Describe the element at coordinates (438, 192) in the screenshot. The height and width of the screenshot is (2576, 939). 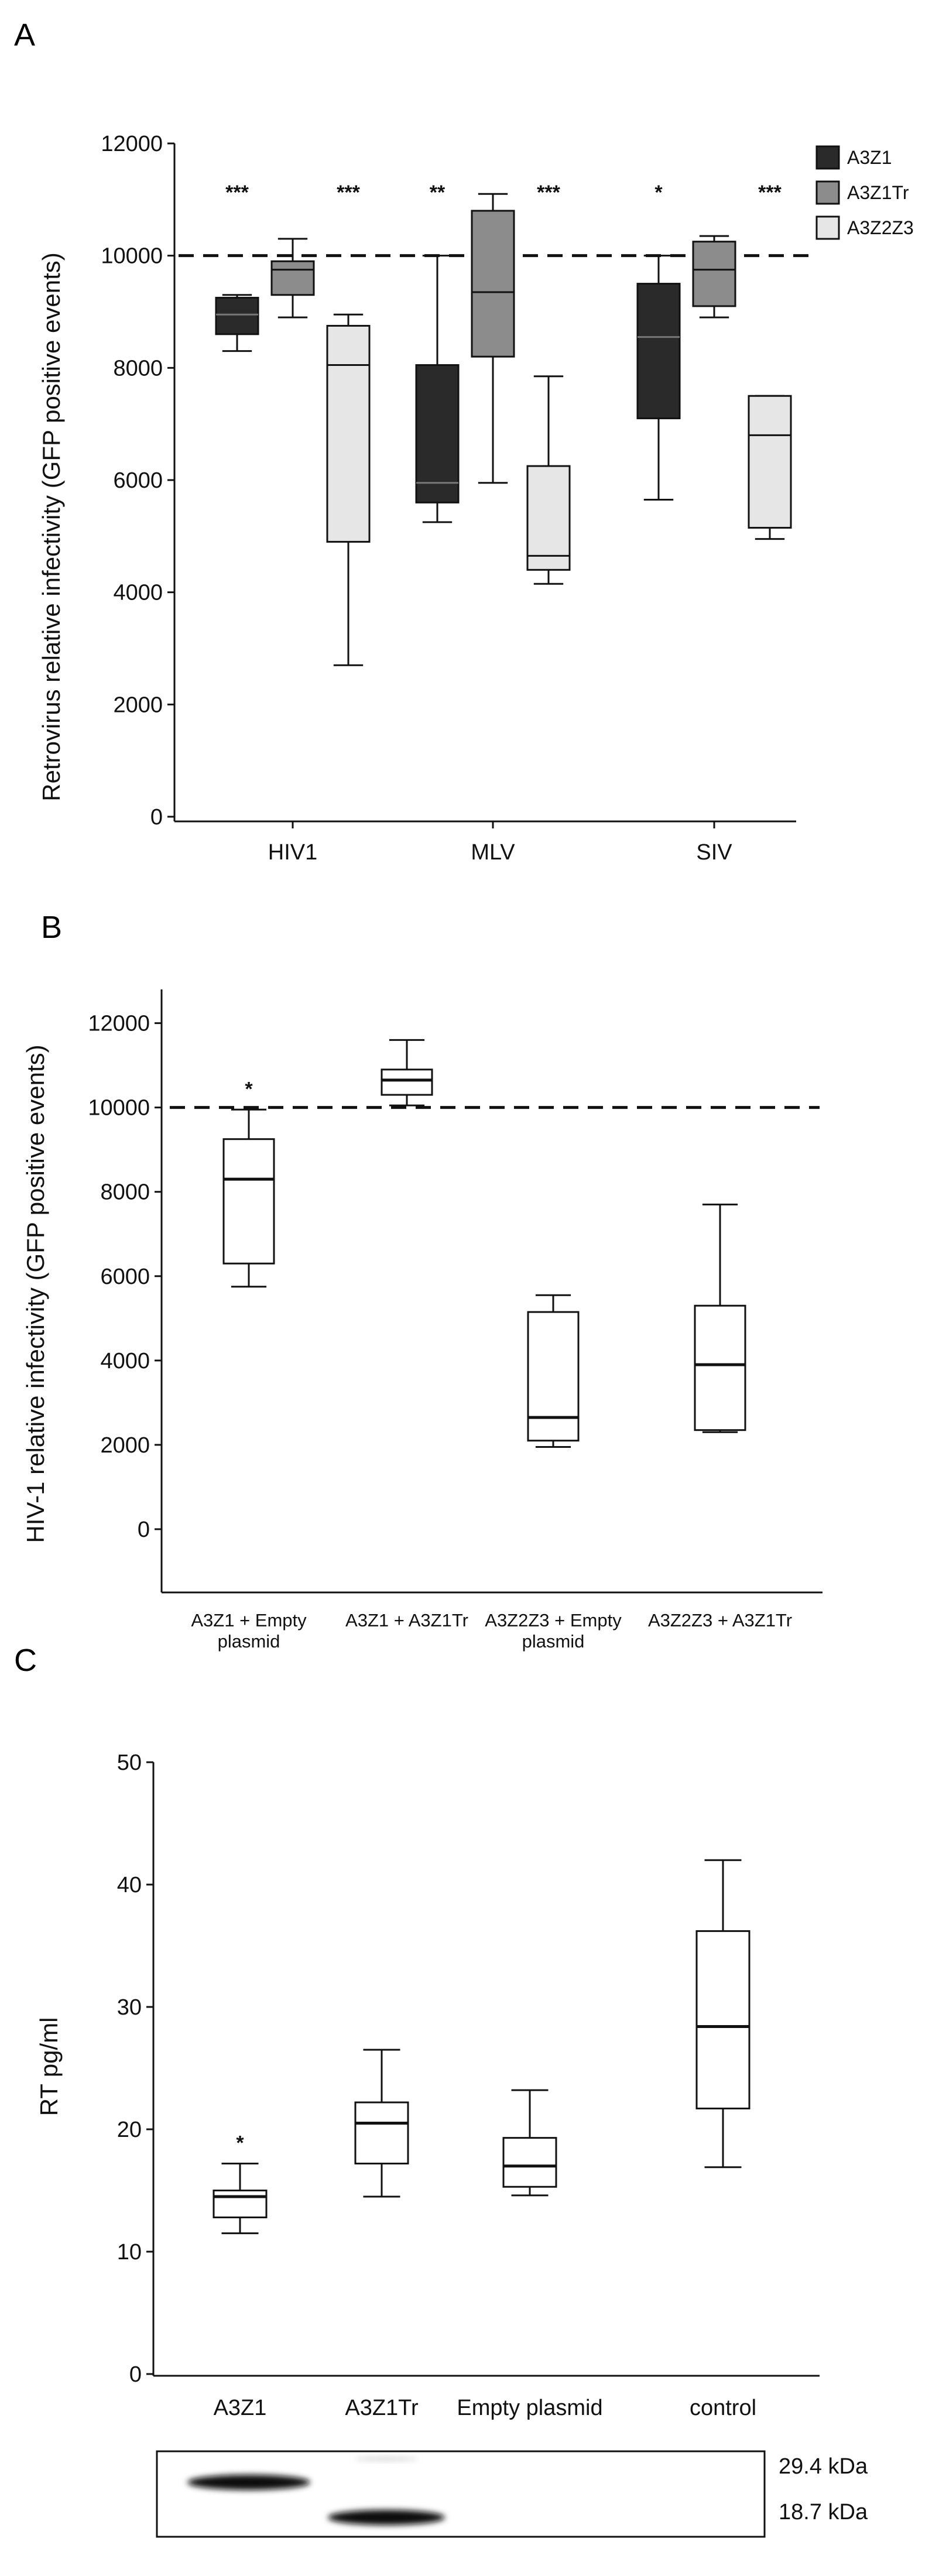
I see `panel-a-box-mlv-a3z1-significance: **` at that location.